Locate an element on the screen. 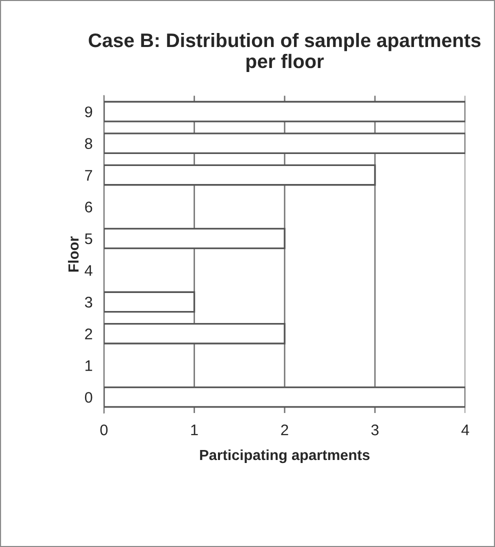 Image resolution: width=495 pixels, height=547 pixels. y-tick-label: 0 is located at coordinates (88, 397).